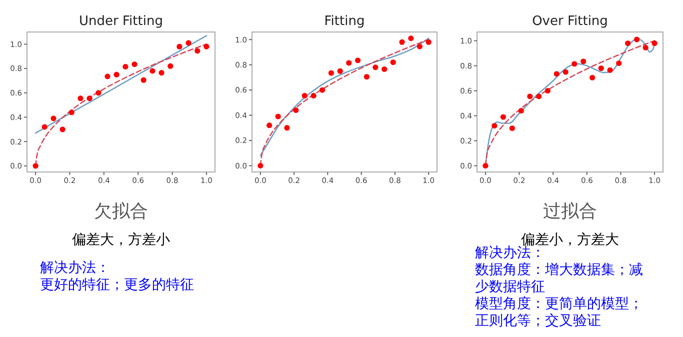 The height and width of the screenshot is (337, 683). What do you see at coordinates (121, 211) in the screenshot?
I see `text: 欠拟合` at bounding box center [121, 211].